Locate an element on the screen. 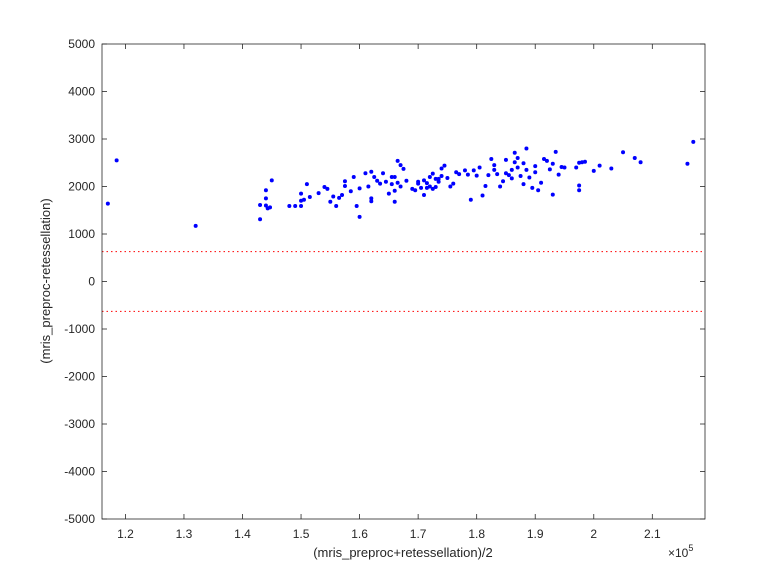 Image resolution: width=778 pixels, height=583 pixels. y-tick-label: -3000 is located at coordinates (79, 424).